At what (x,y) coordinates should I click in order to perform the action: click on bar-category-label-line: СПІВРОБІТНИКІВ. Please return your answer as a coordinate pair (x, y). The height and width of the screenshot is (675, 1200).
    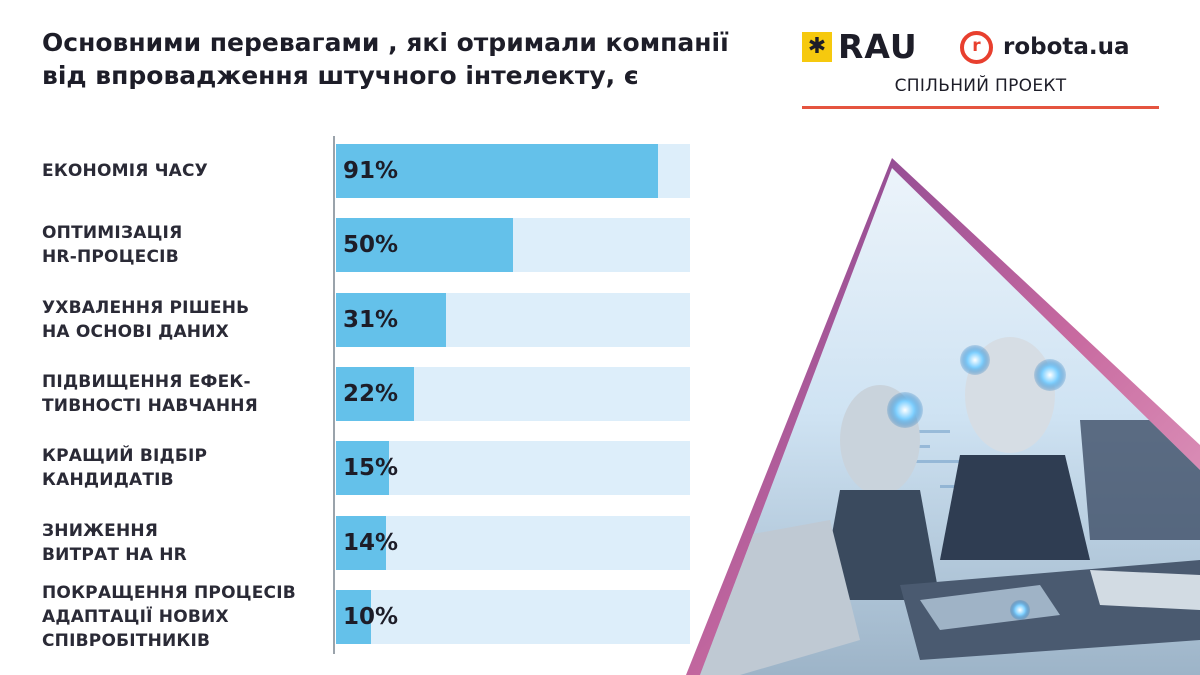
    Looking at the image, I should click on (126, 640).